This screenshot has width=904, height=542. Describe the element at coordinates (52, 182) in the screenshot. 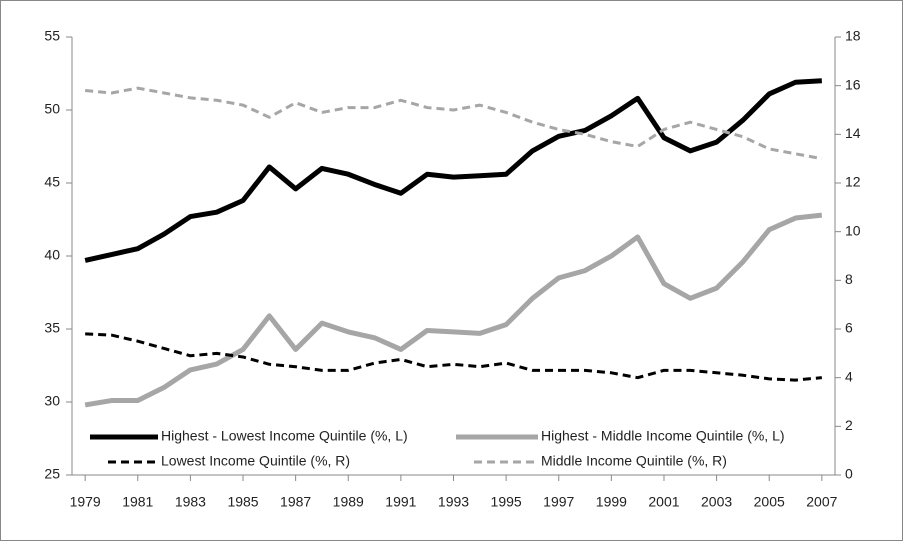

I see `y-tick-label: 45` at that location.